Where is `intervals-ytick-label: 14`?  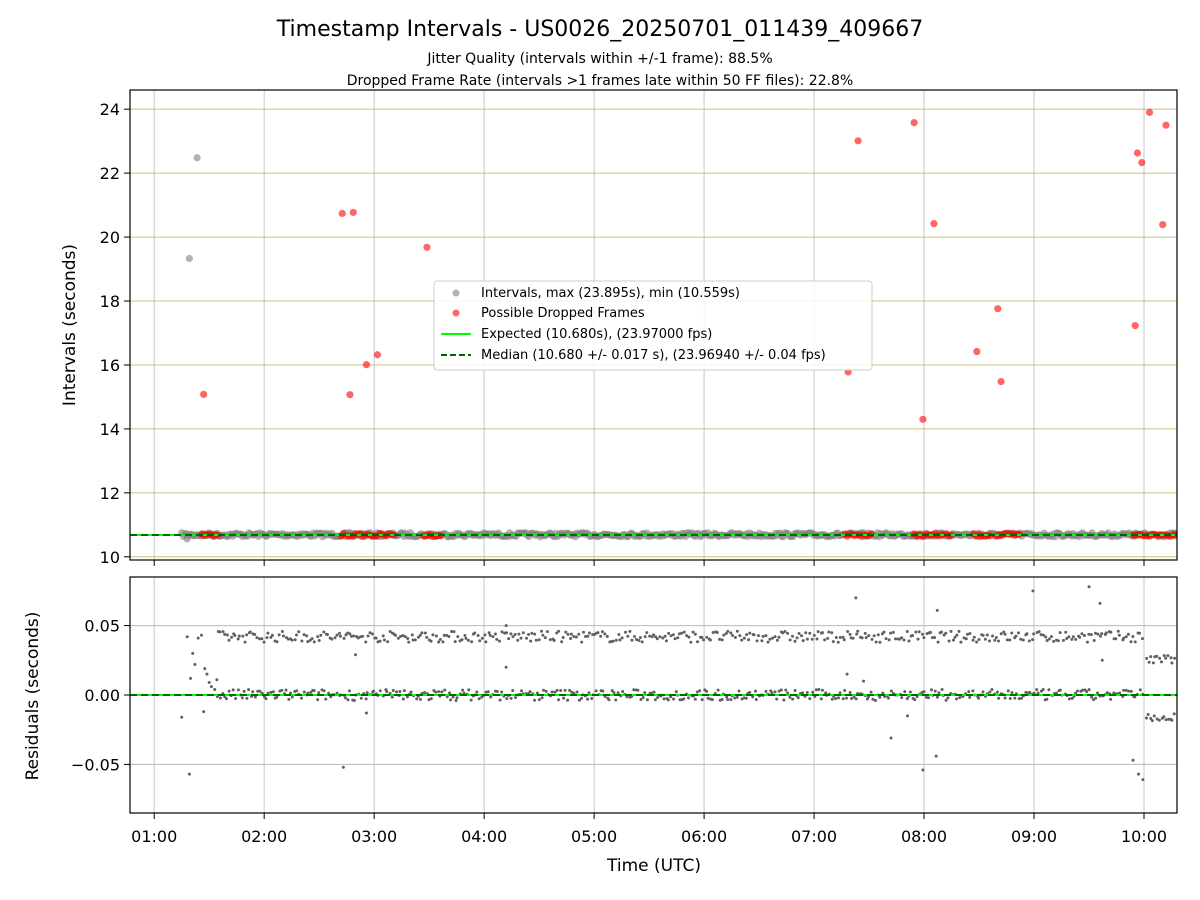 intervals-ytick-label: 14 is located at coordinates (110, 429).